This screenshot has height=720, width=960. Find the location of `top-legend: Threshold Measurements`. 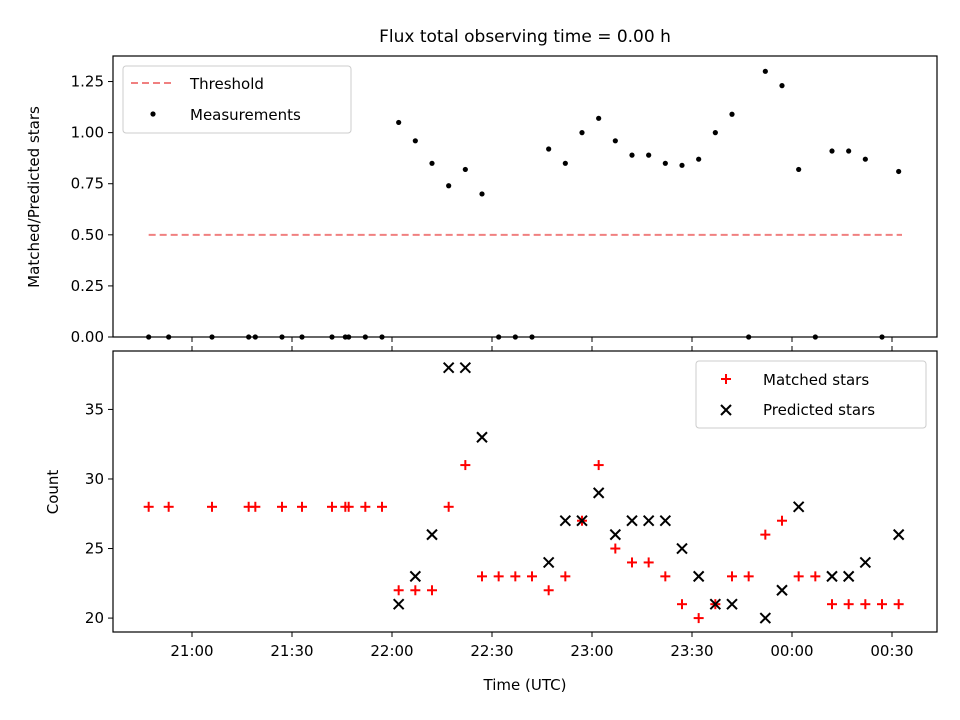

top-legend: Threshold Measurements is located at coordinates (237, 99).